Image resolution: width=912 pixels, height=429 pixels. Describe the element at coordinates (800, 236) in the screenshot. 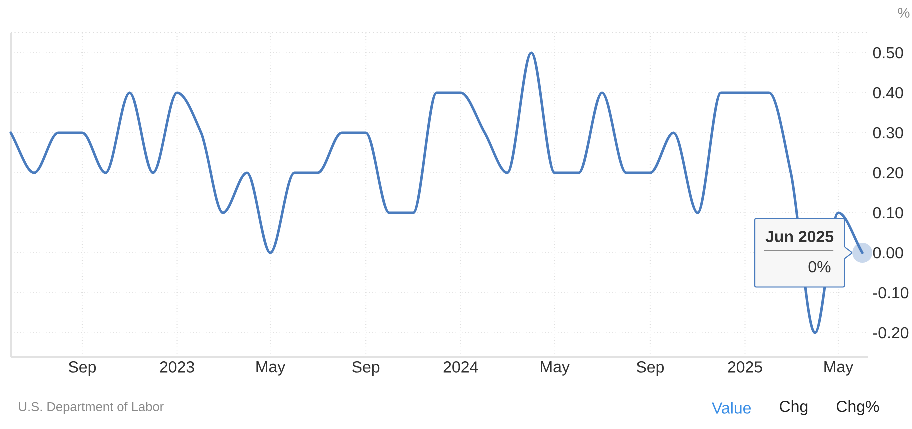

I see `annotation: Jun 2025` at that location.